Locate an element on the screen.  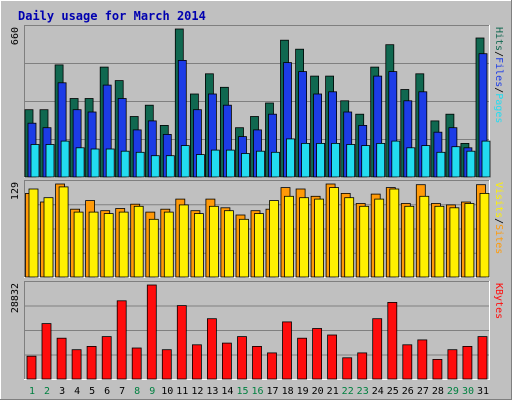
panel-bottom-ymax-label: 28832 is located at coordinates (15, 298).